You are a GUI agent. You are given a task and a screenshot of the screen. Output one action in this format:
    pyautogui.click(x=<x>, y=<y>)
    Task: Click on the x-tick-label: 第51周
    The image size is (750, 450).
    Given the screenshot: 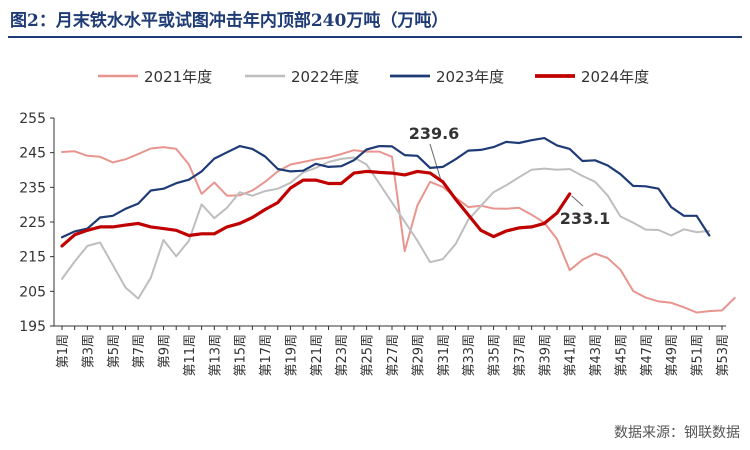 What is the action you would take?
    pyautogui.click(x=698, y=355)
    